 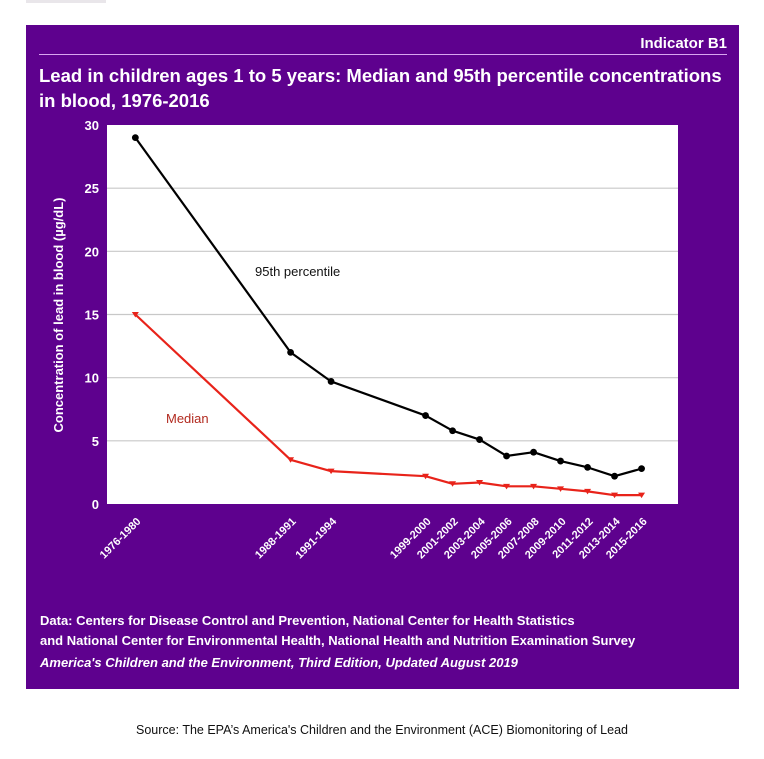 What do you see at coordinates (383, 54) in the screenshot?
I see `header-divider` at bounding box center [383, 54].